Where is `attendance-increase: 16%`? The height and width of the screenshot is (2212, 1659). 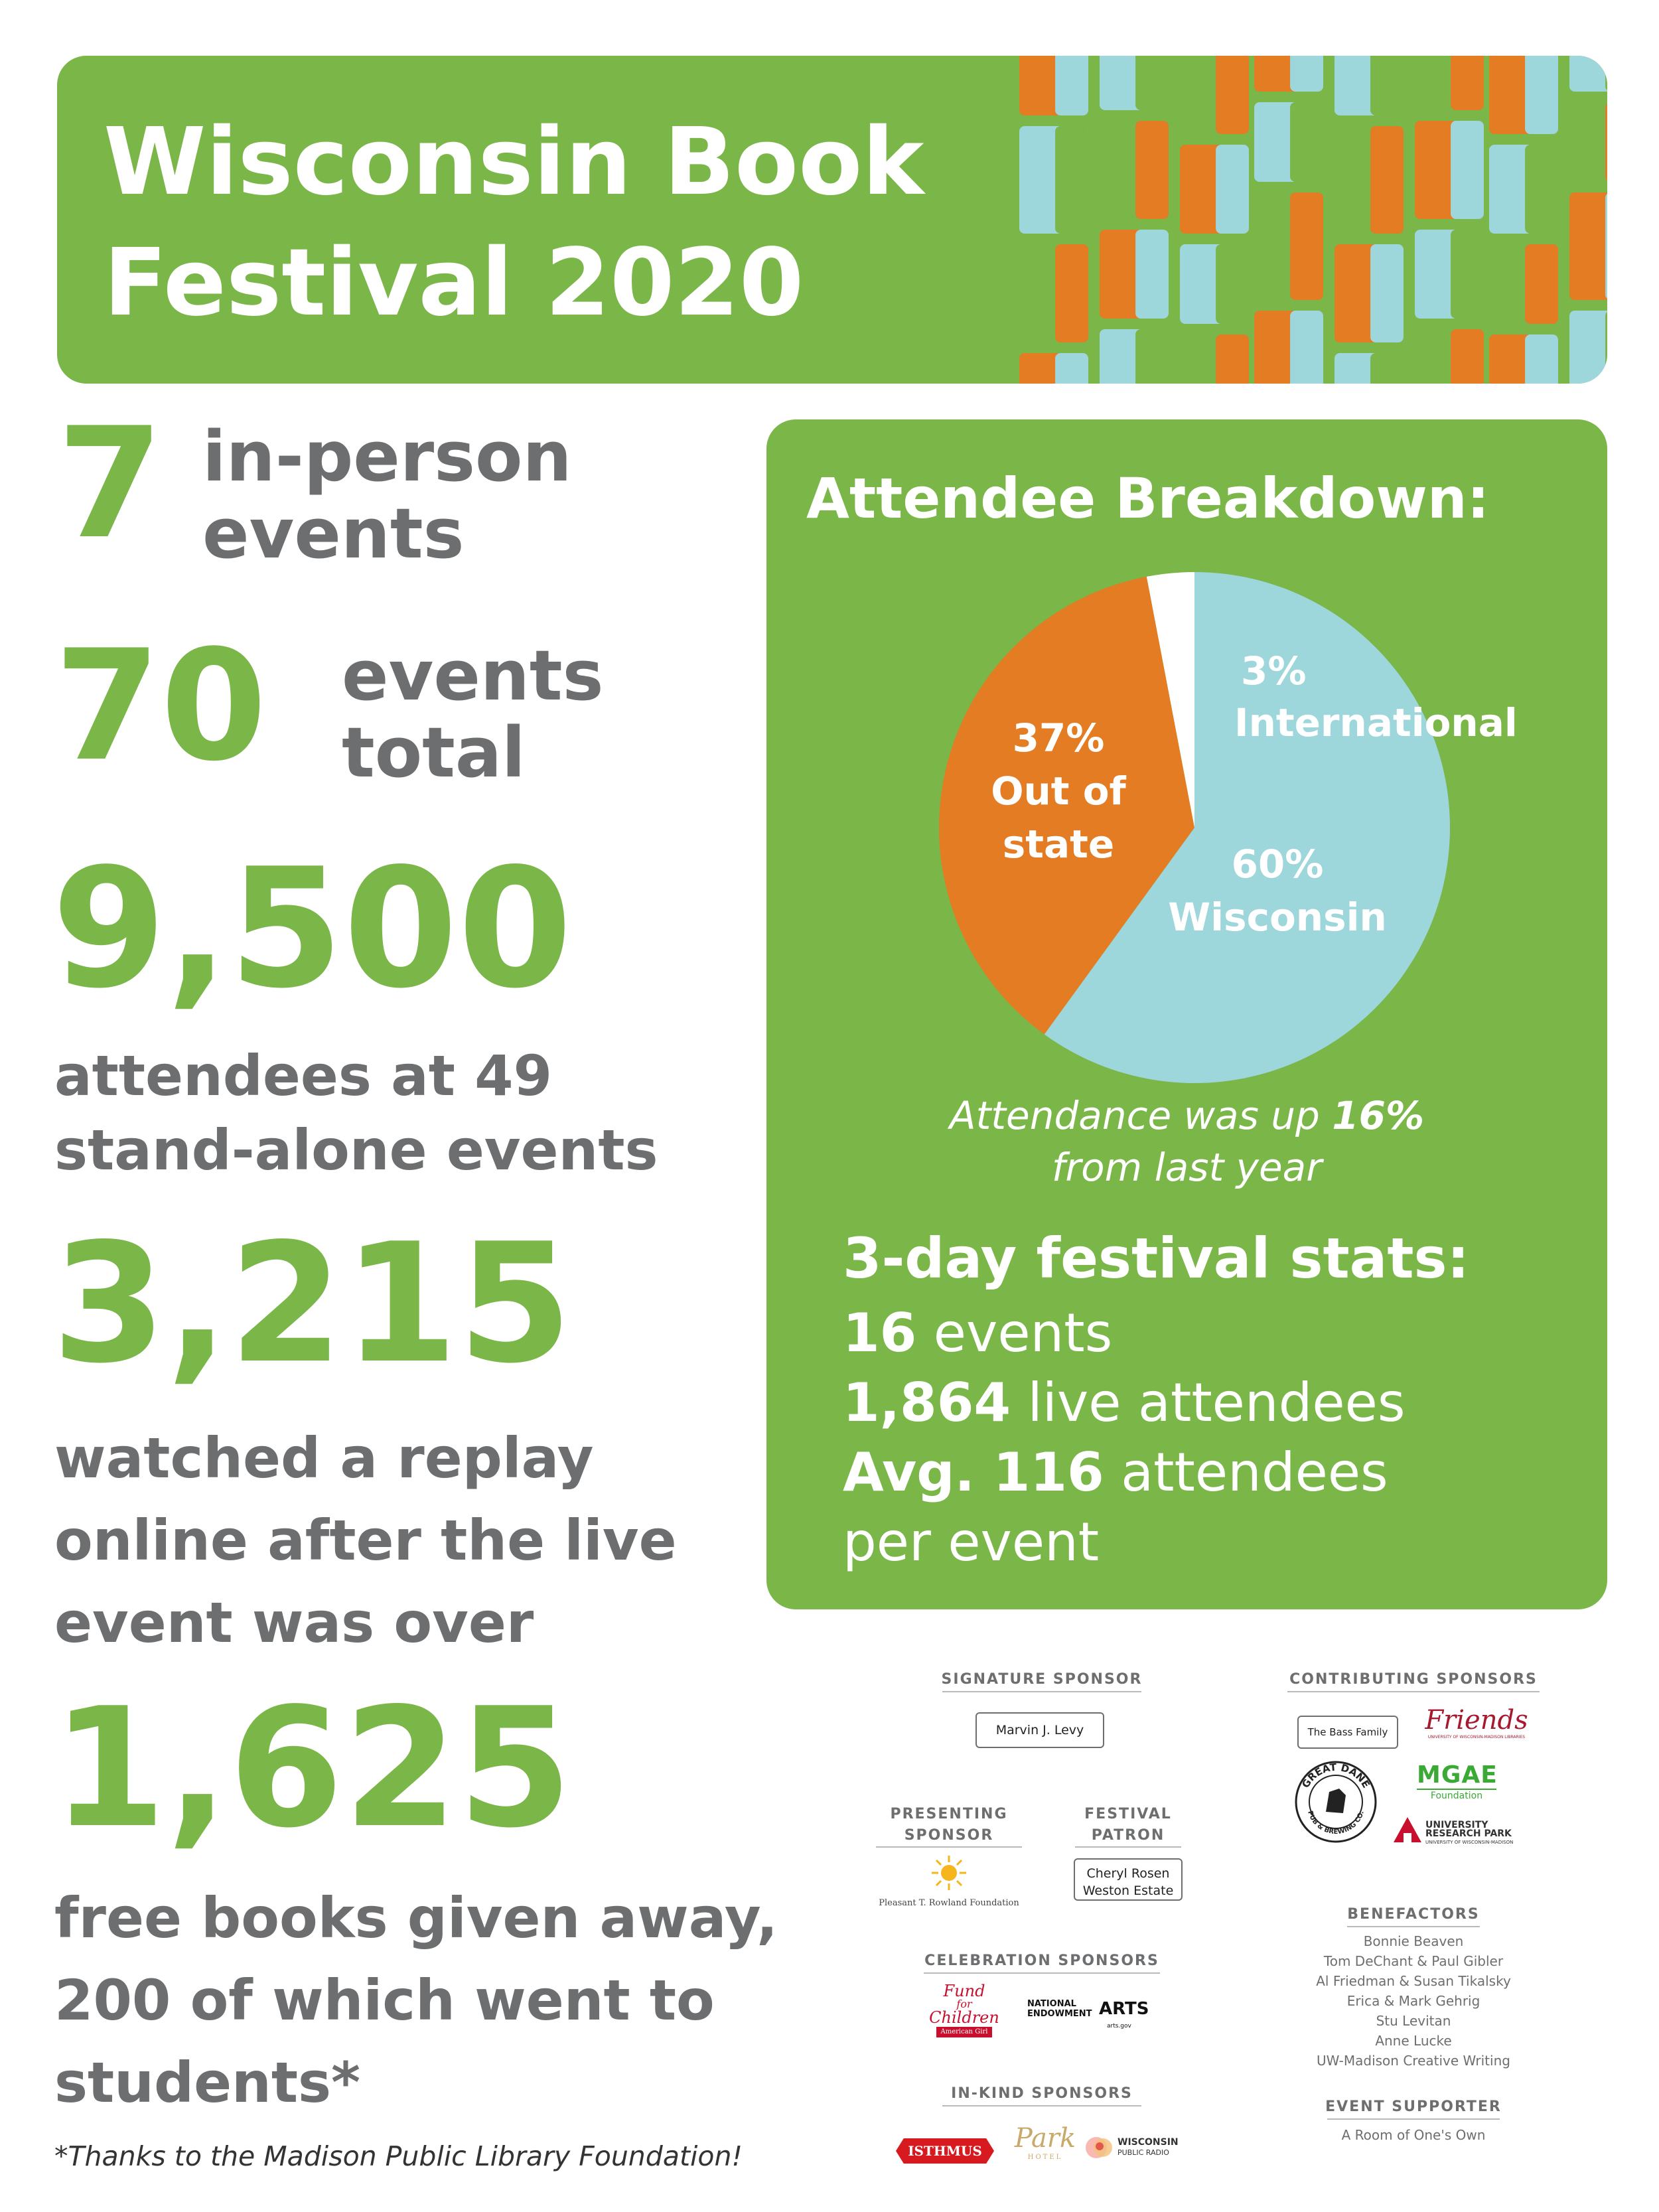
attendance-increase: 16% is located at coordinates (1378, 1115).